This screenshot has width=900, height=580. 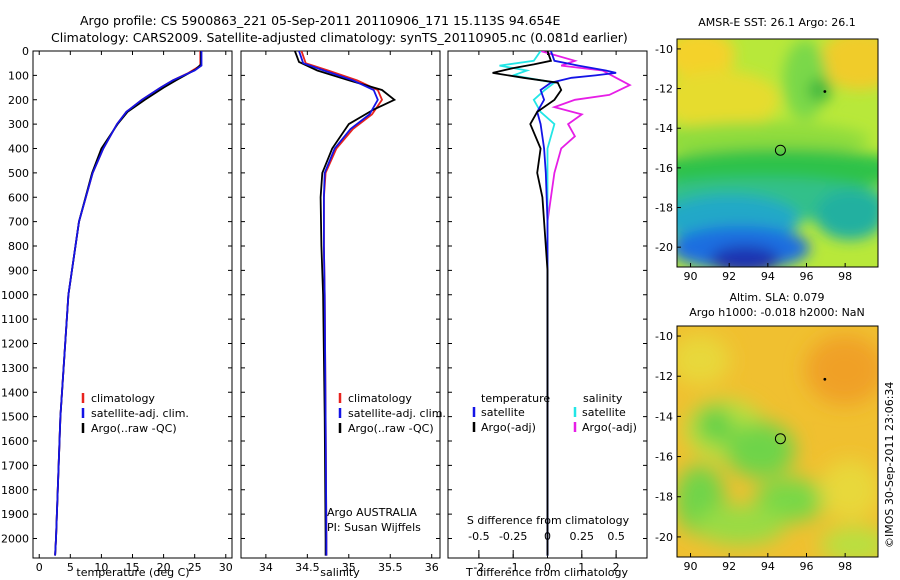 What do you see at coordinates (15, 465) in the screenshot?
I see `depth-tick-label: 1700` at bounding box center [15, 465].